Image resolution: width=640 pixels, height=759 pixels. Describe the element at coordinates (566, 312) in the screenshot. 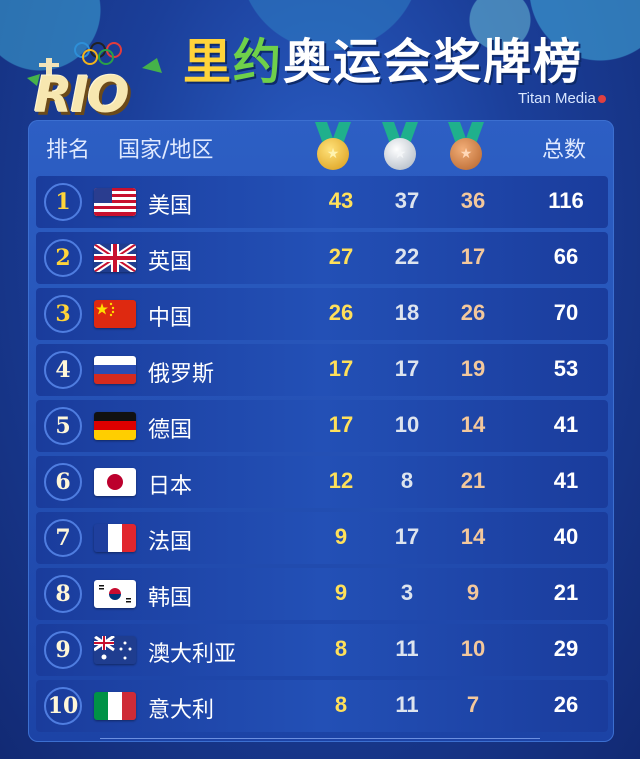

I see `total-count: 70` at that location.